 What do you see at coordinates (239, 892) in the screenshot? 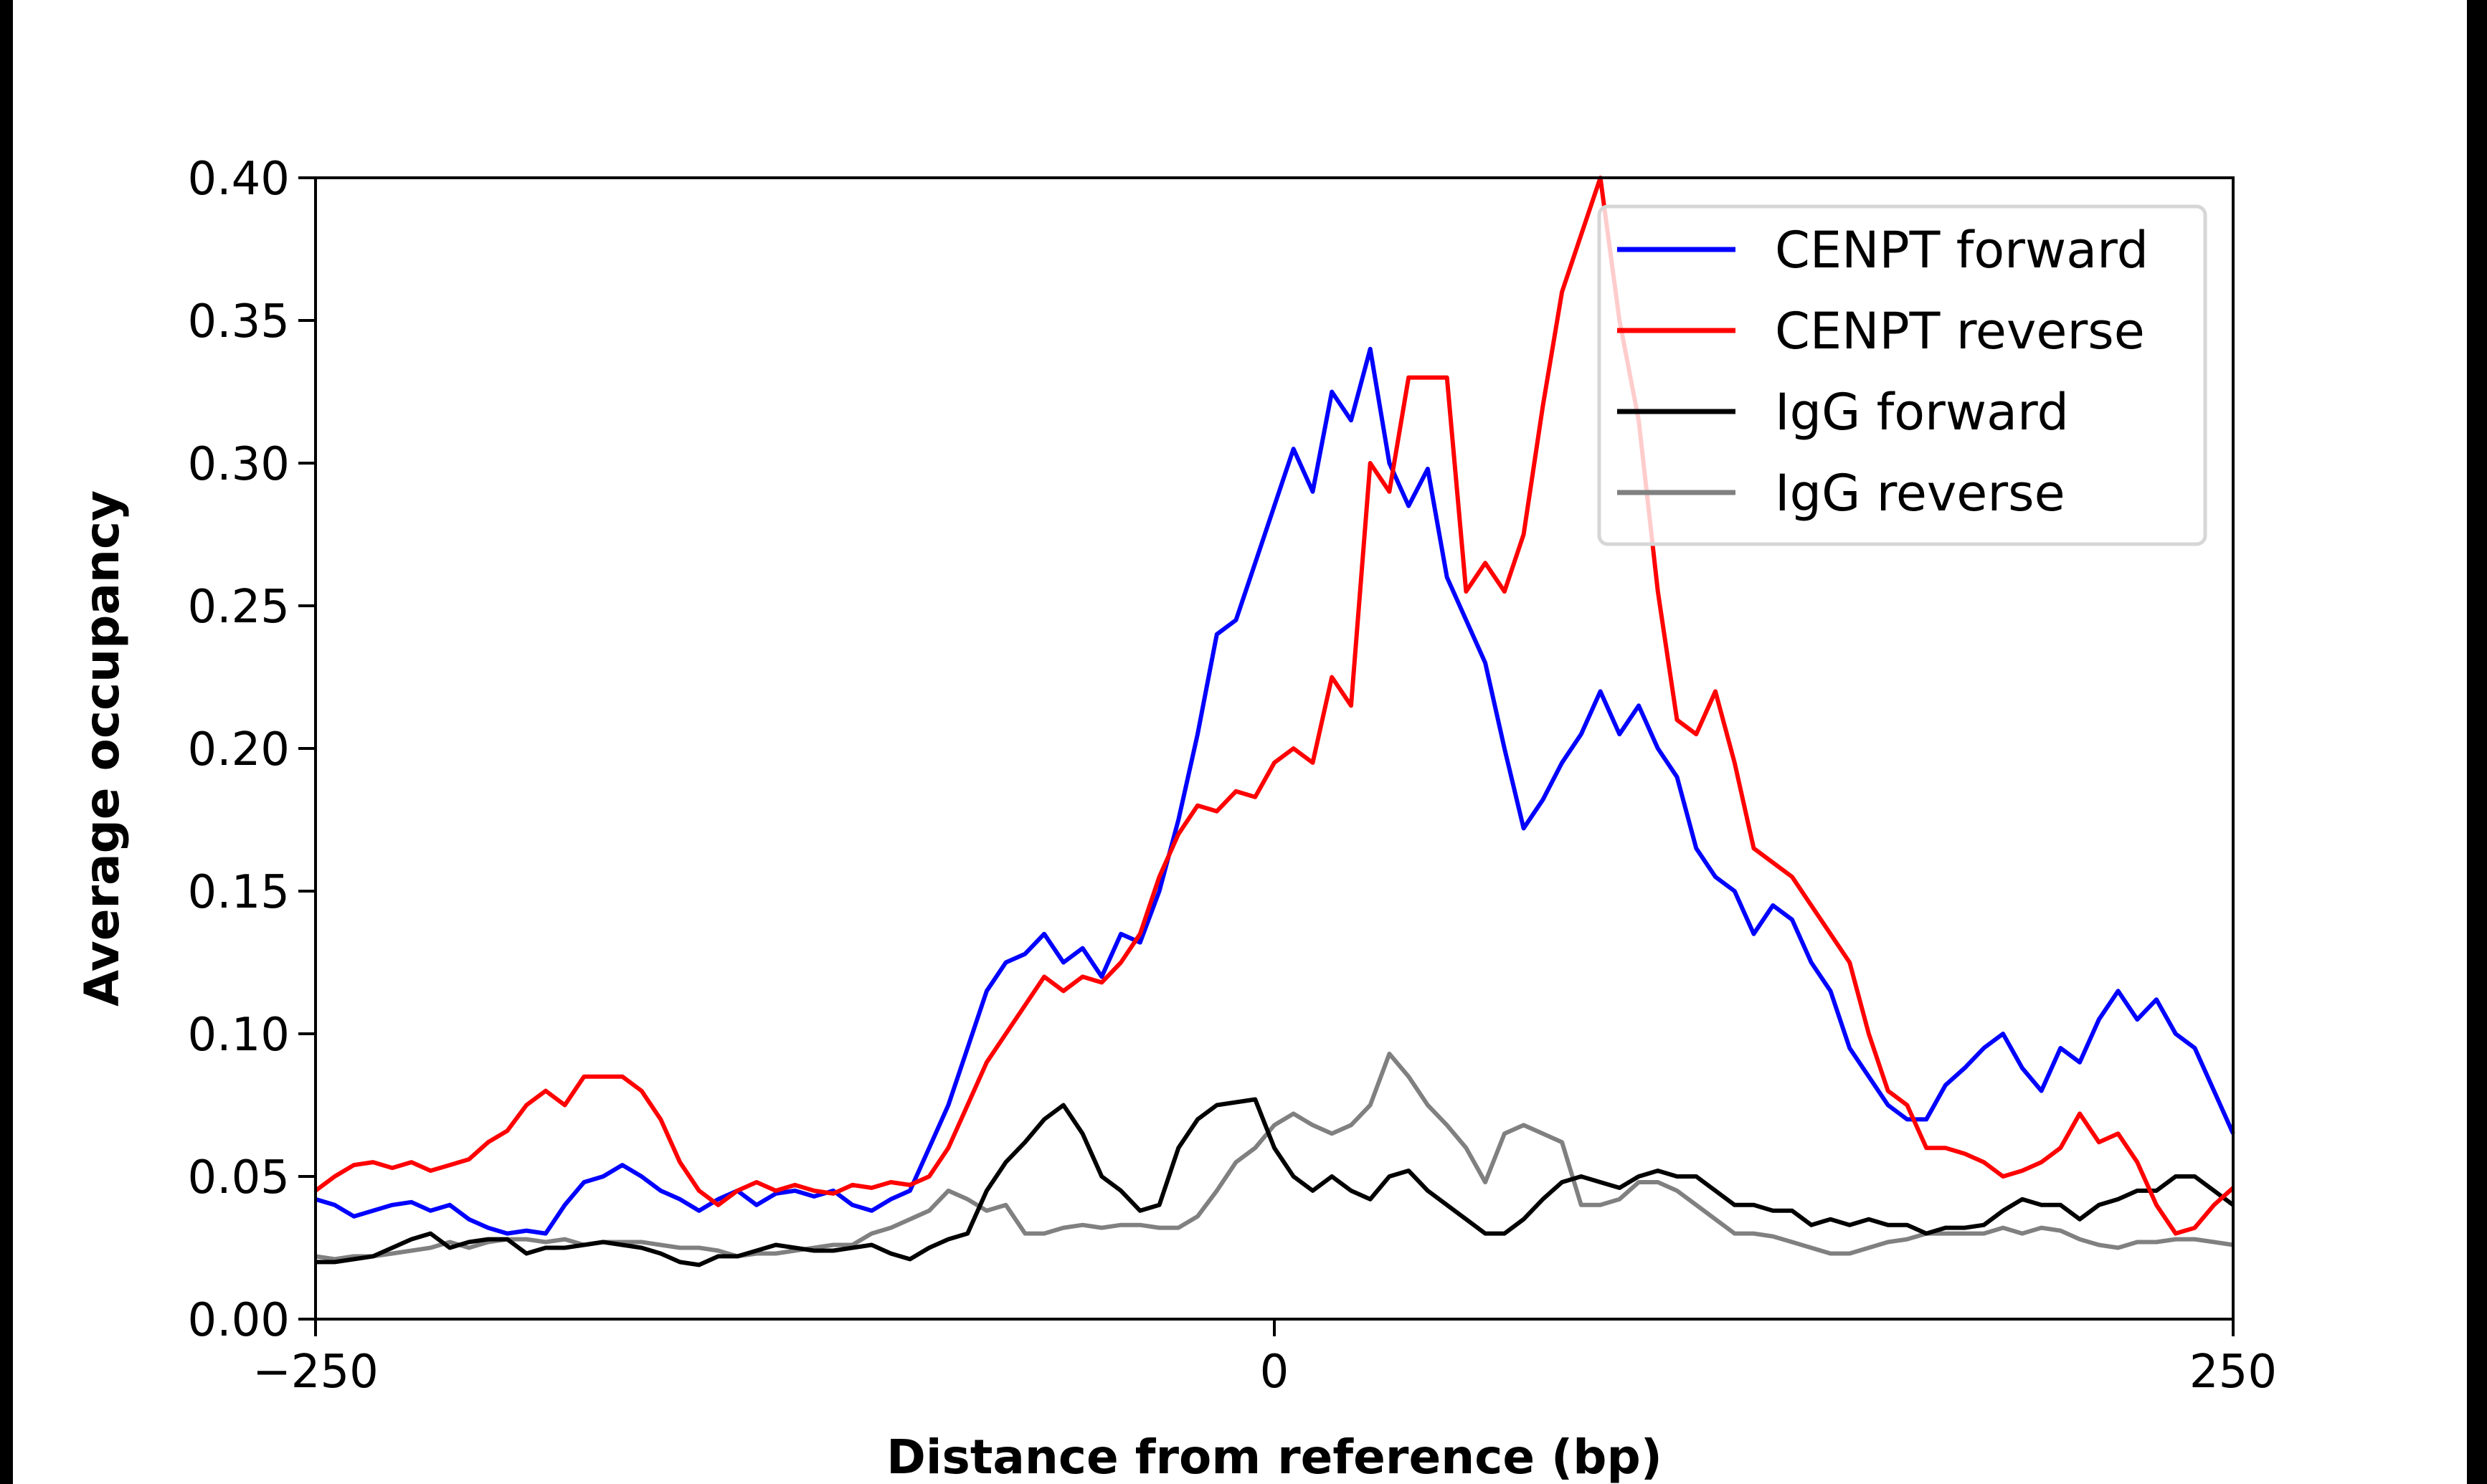
I see `y-tick-label: 0.15` at bounding box center [239, 892].